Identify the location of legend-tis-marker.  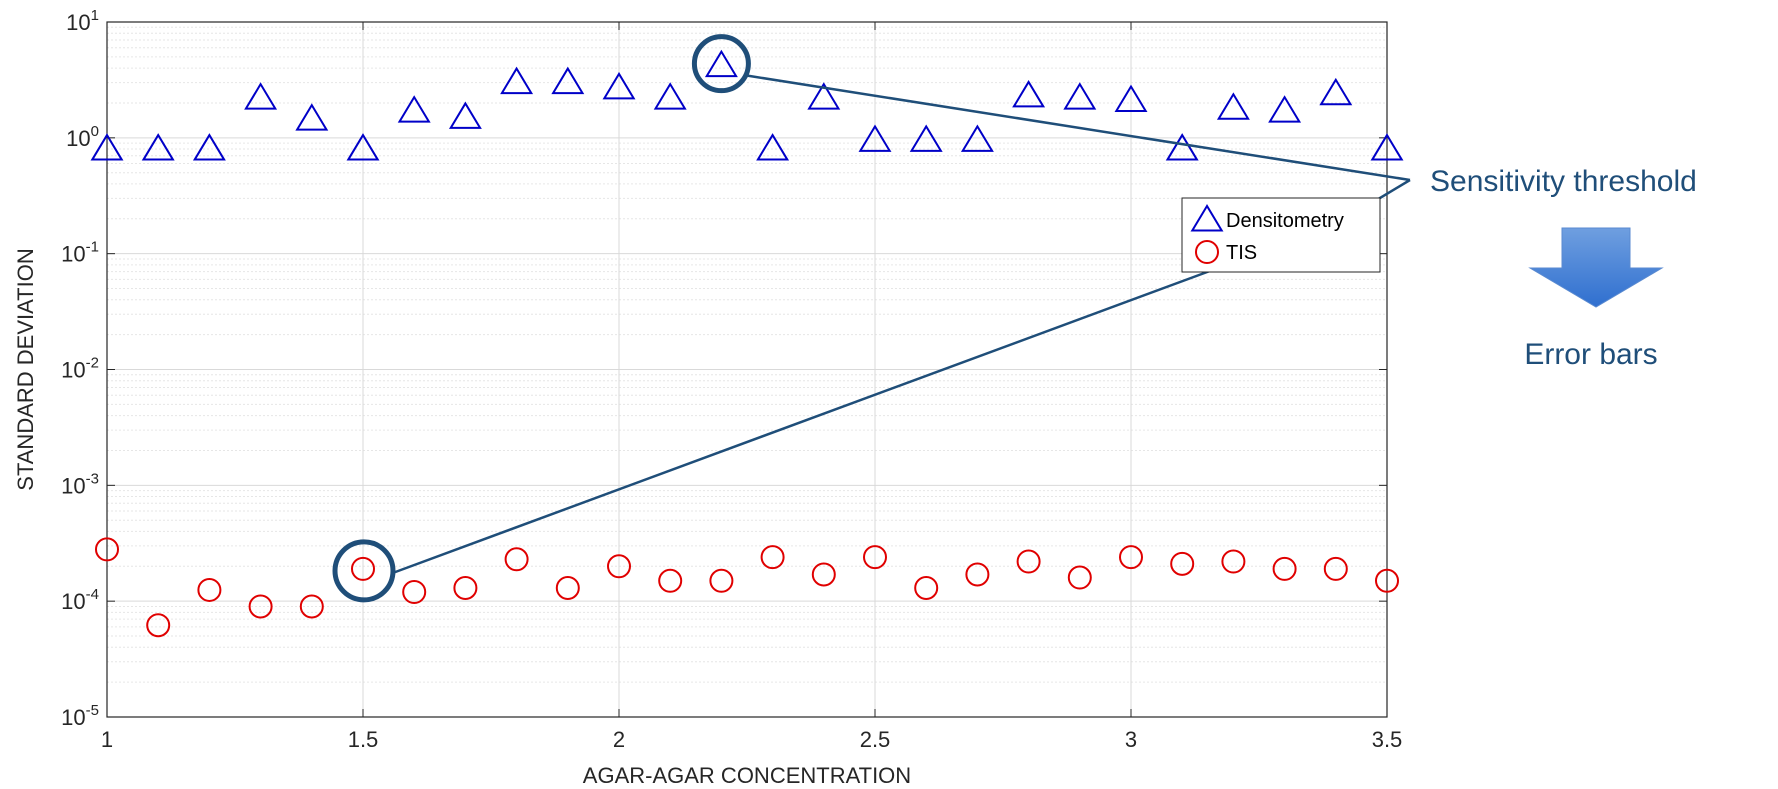
(1207, 252).